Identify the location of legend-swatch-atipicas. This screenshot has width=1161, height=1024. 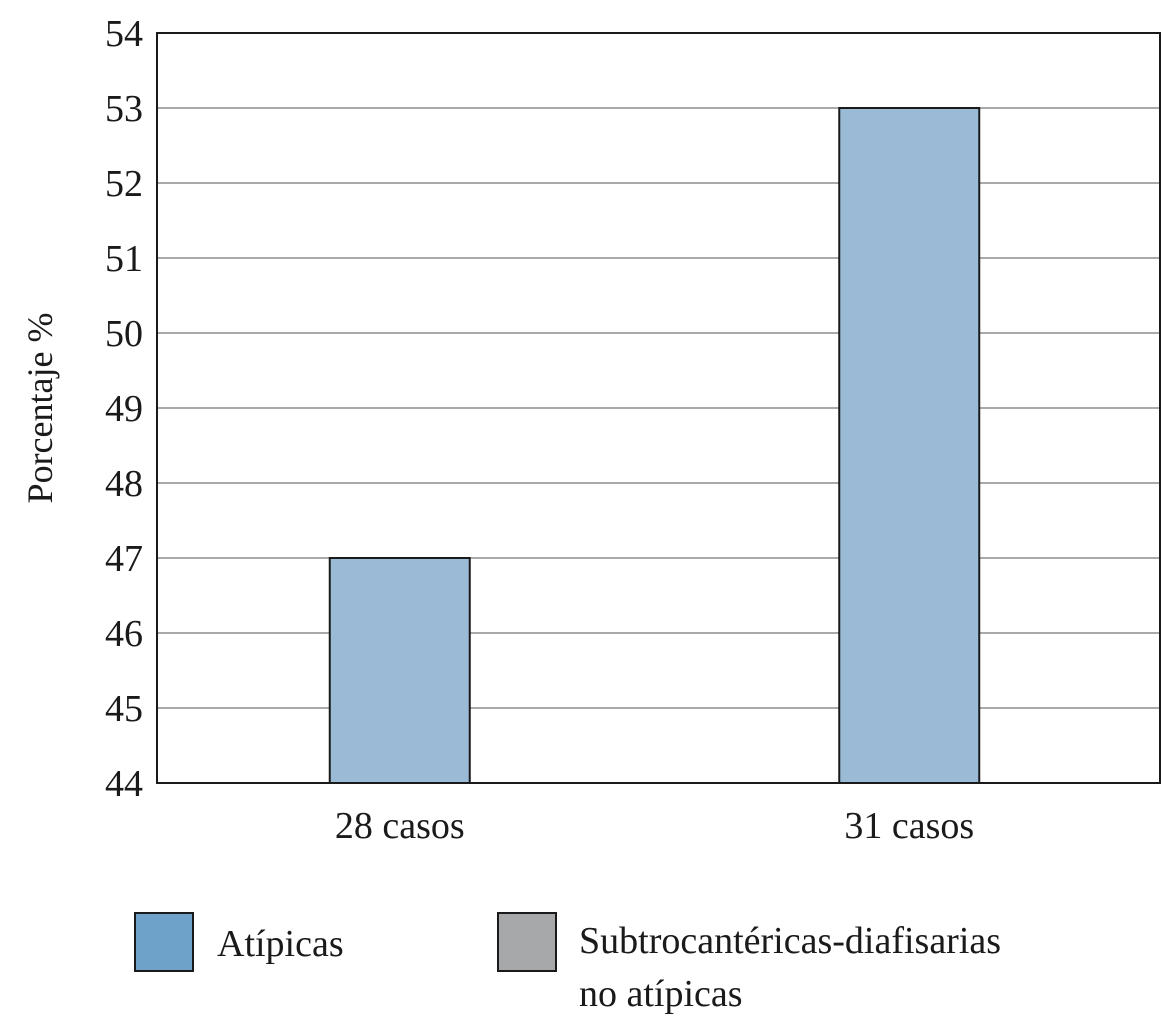
(164, 942).